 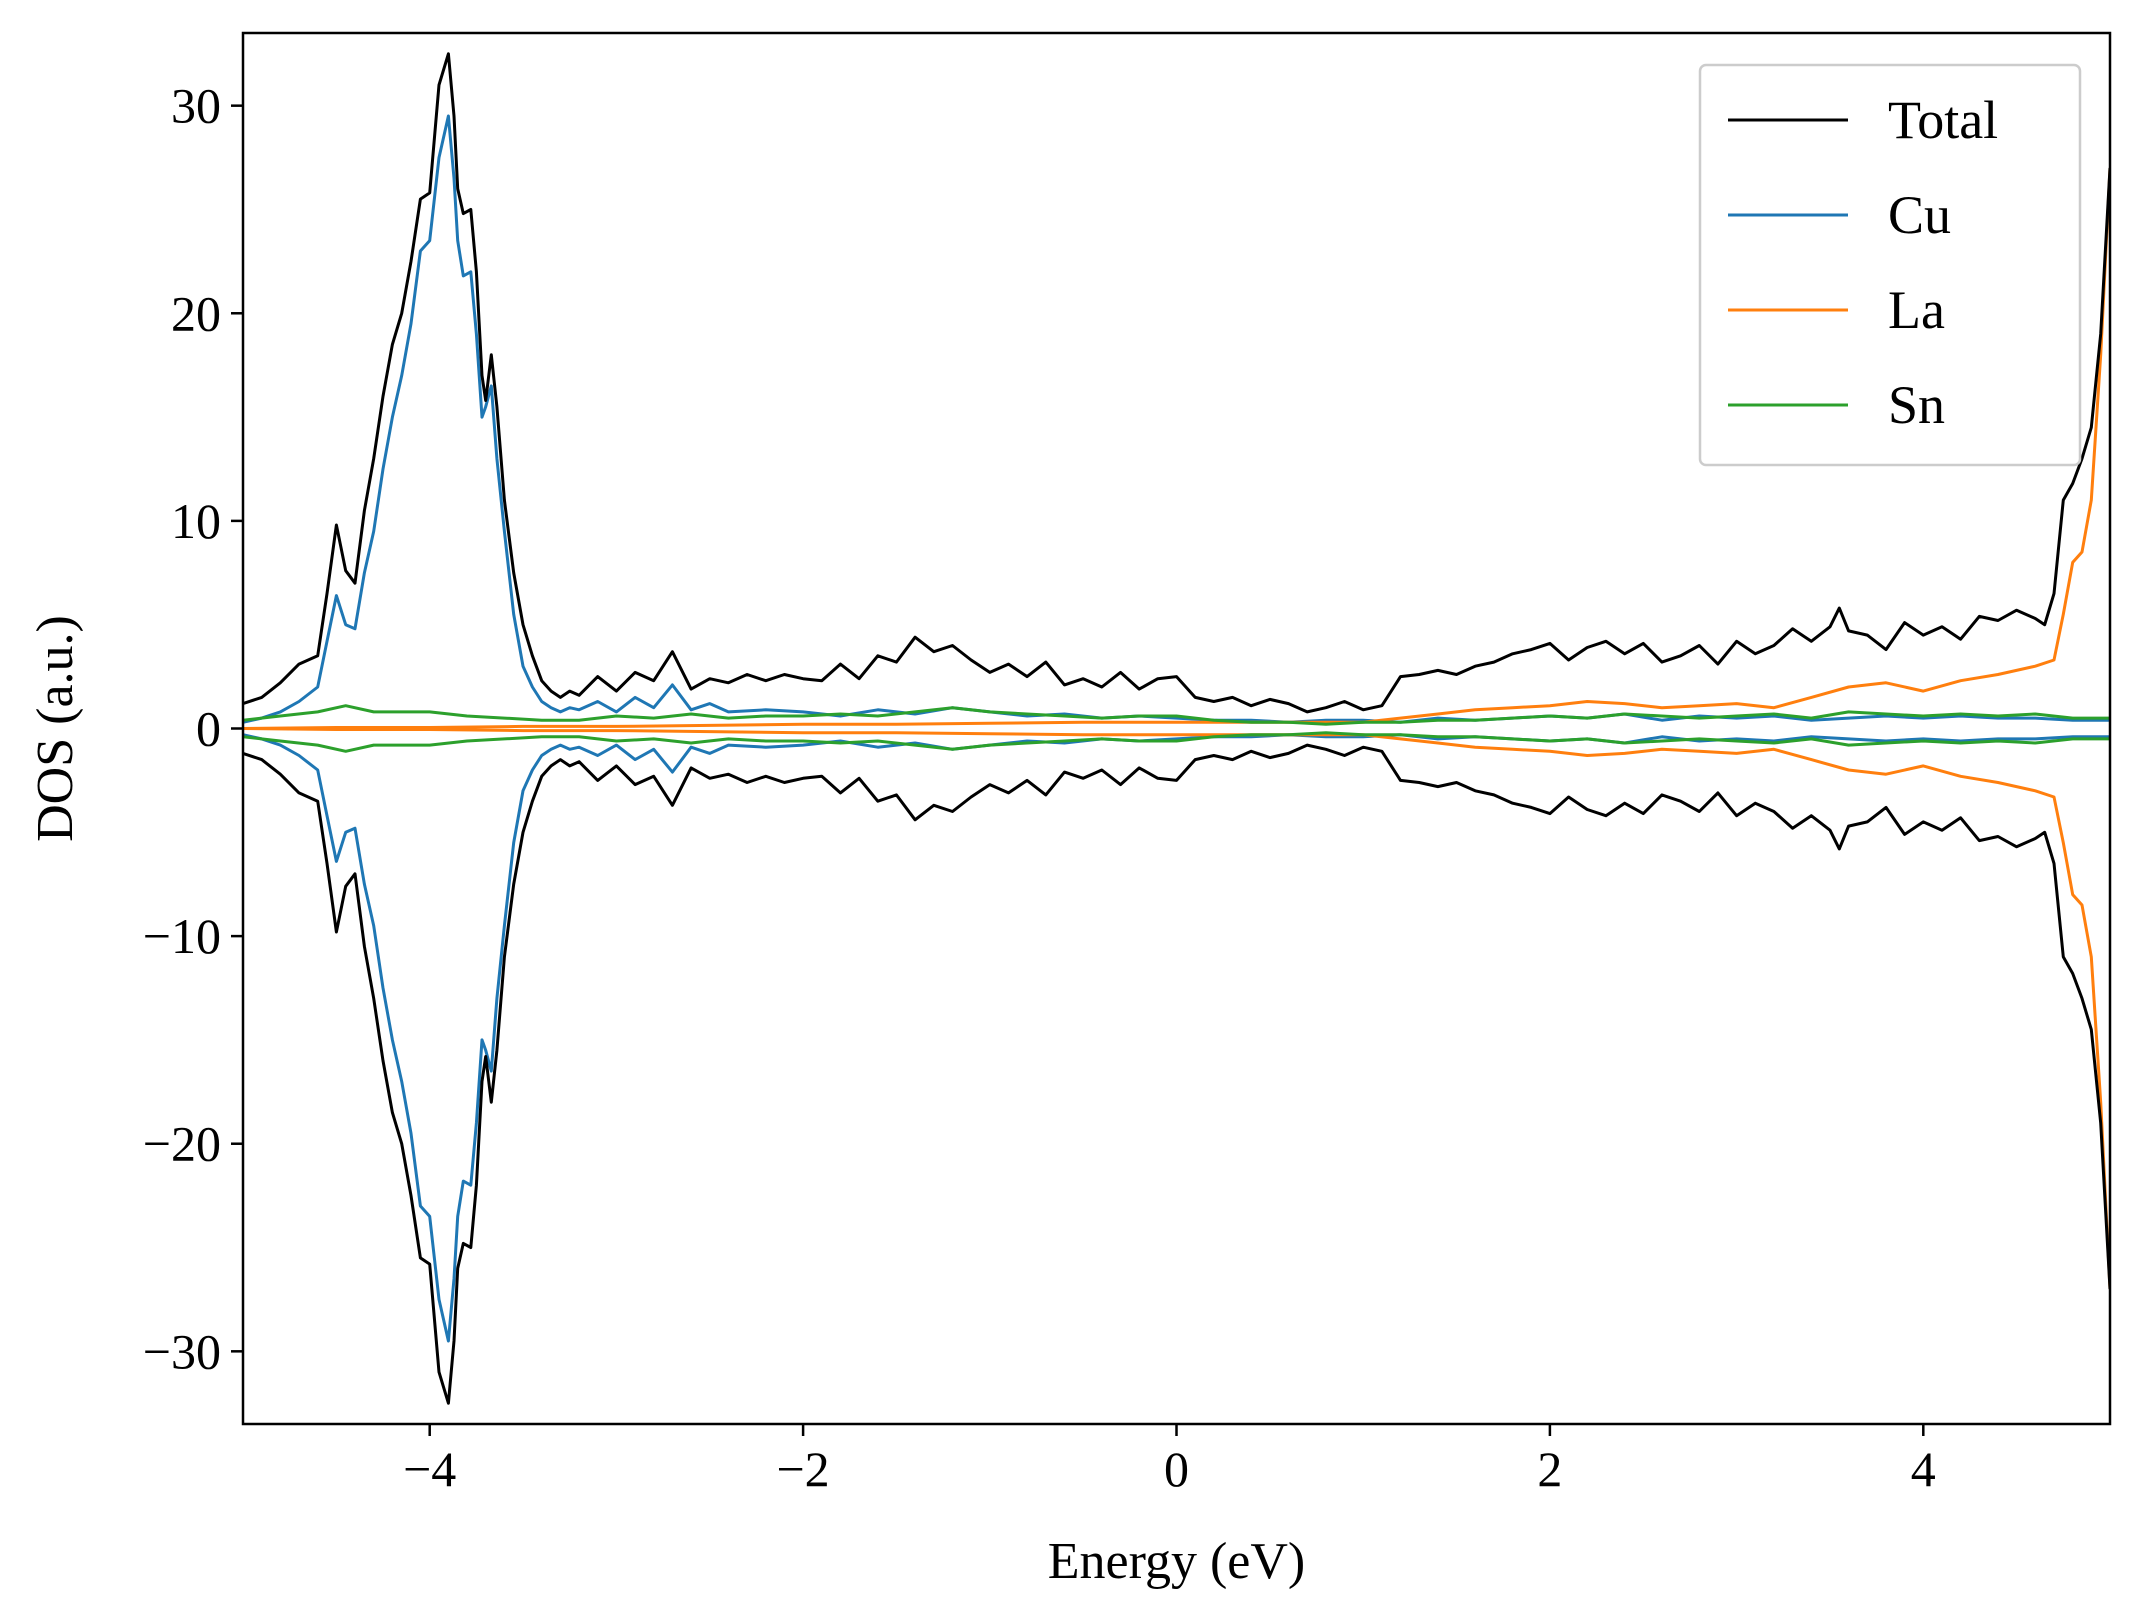 What do you see at coordinates (429, 1469) in the screenshot?
I see `x-tick-label: −4` at bounding box center [429, 1469].